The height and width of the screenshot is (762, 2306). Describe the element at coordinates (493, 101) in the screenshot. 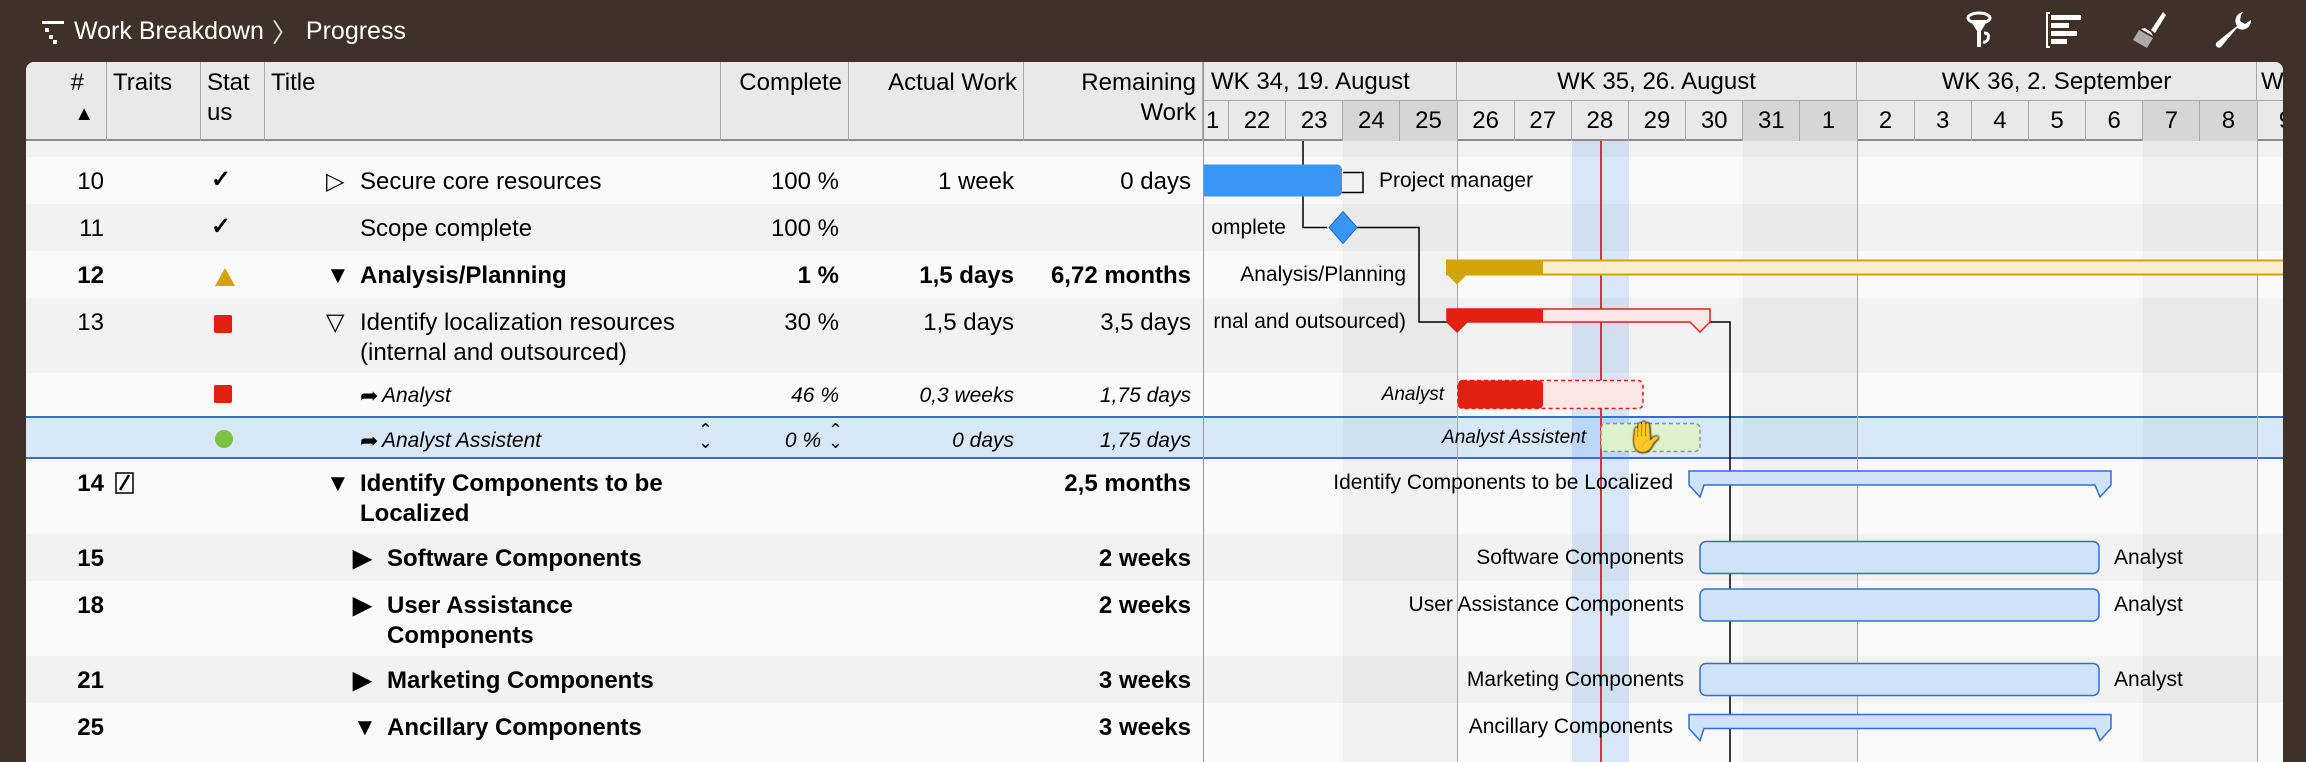

I see `column-header-title: Title` at that location.